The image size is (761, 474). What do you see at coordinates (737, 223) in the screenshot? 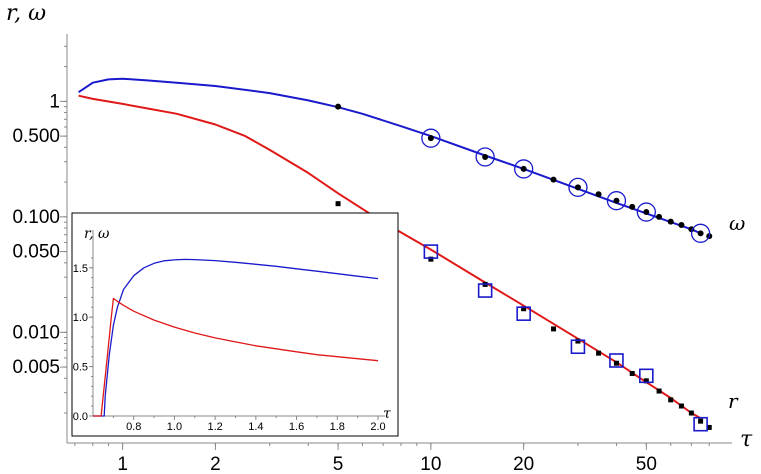
I see `omega-series-label: ω` at bounding box center [737, 223].